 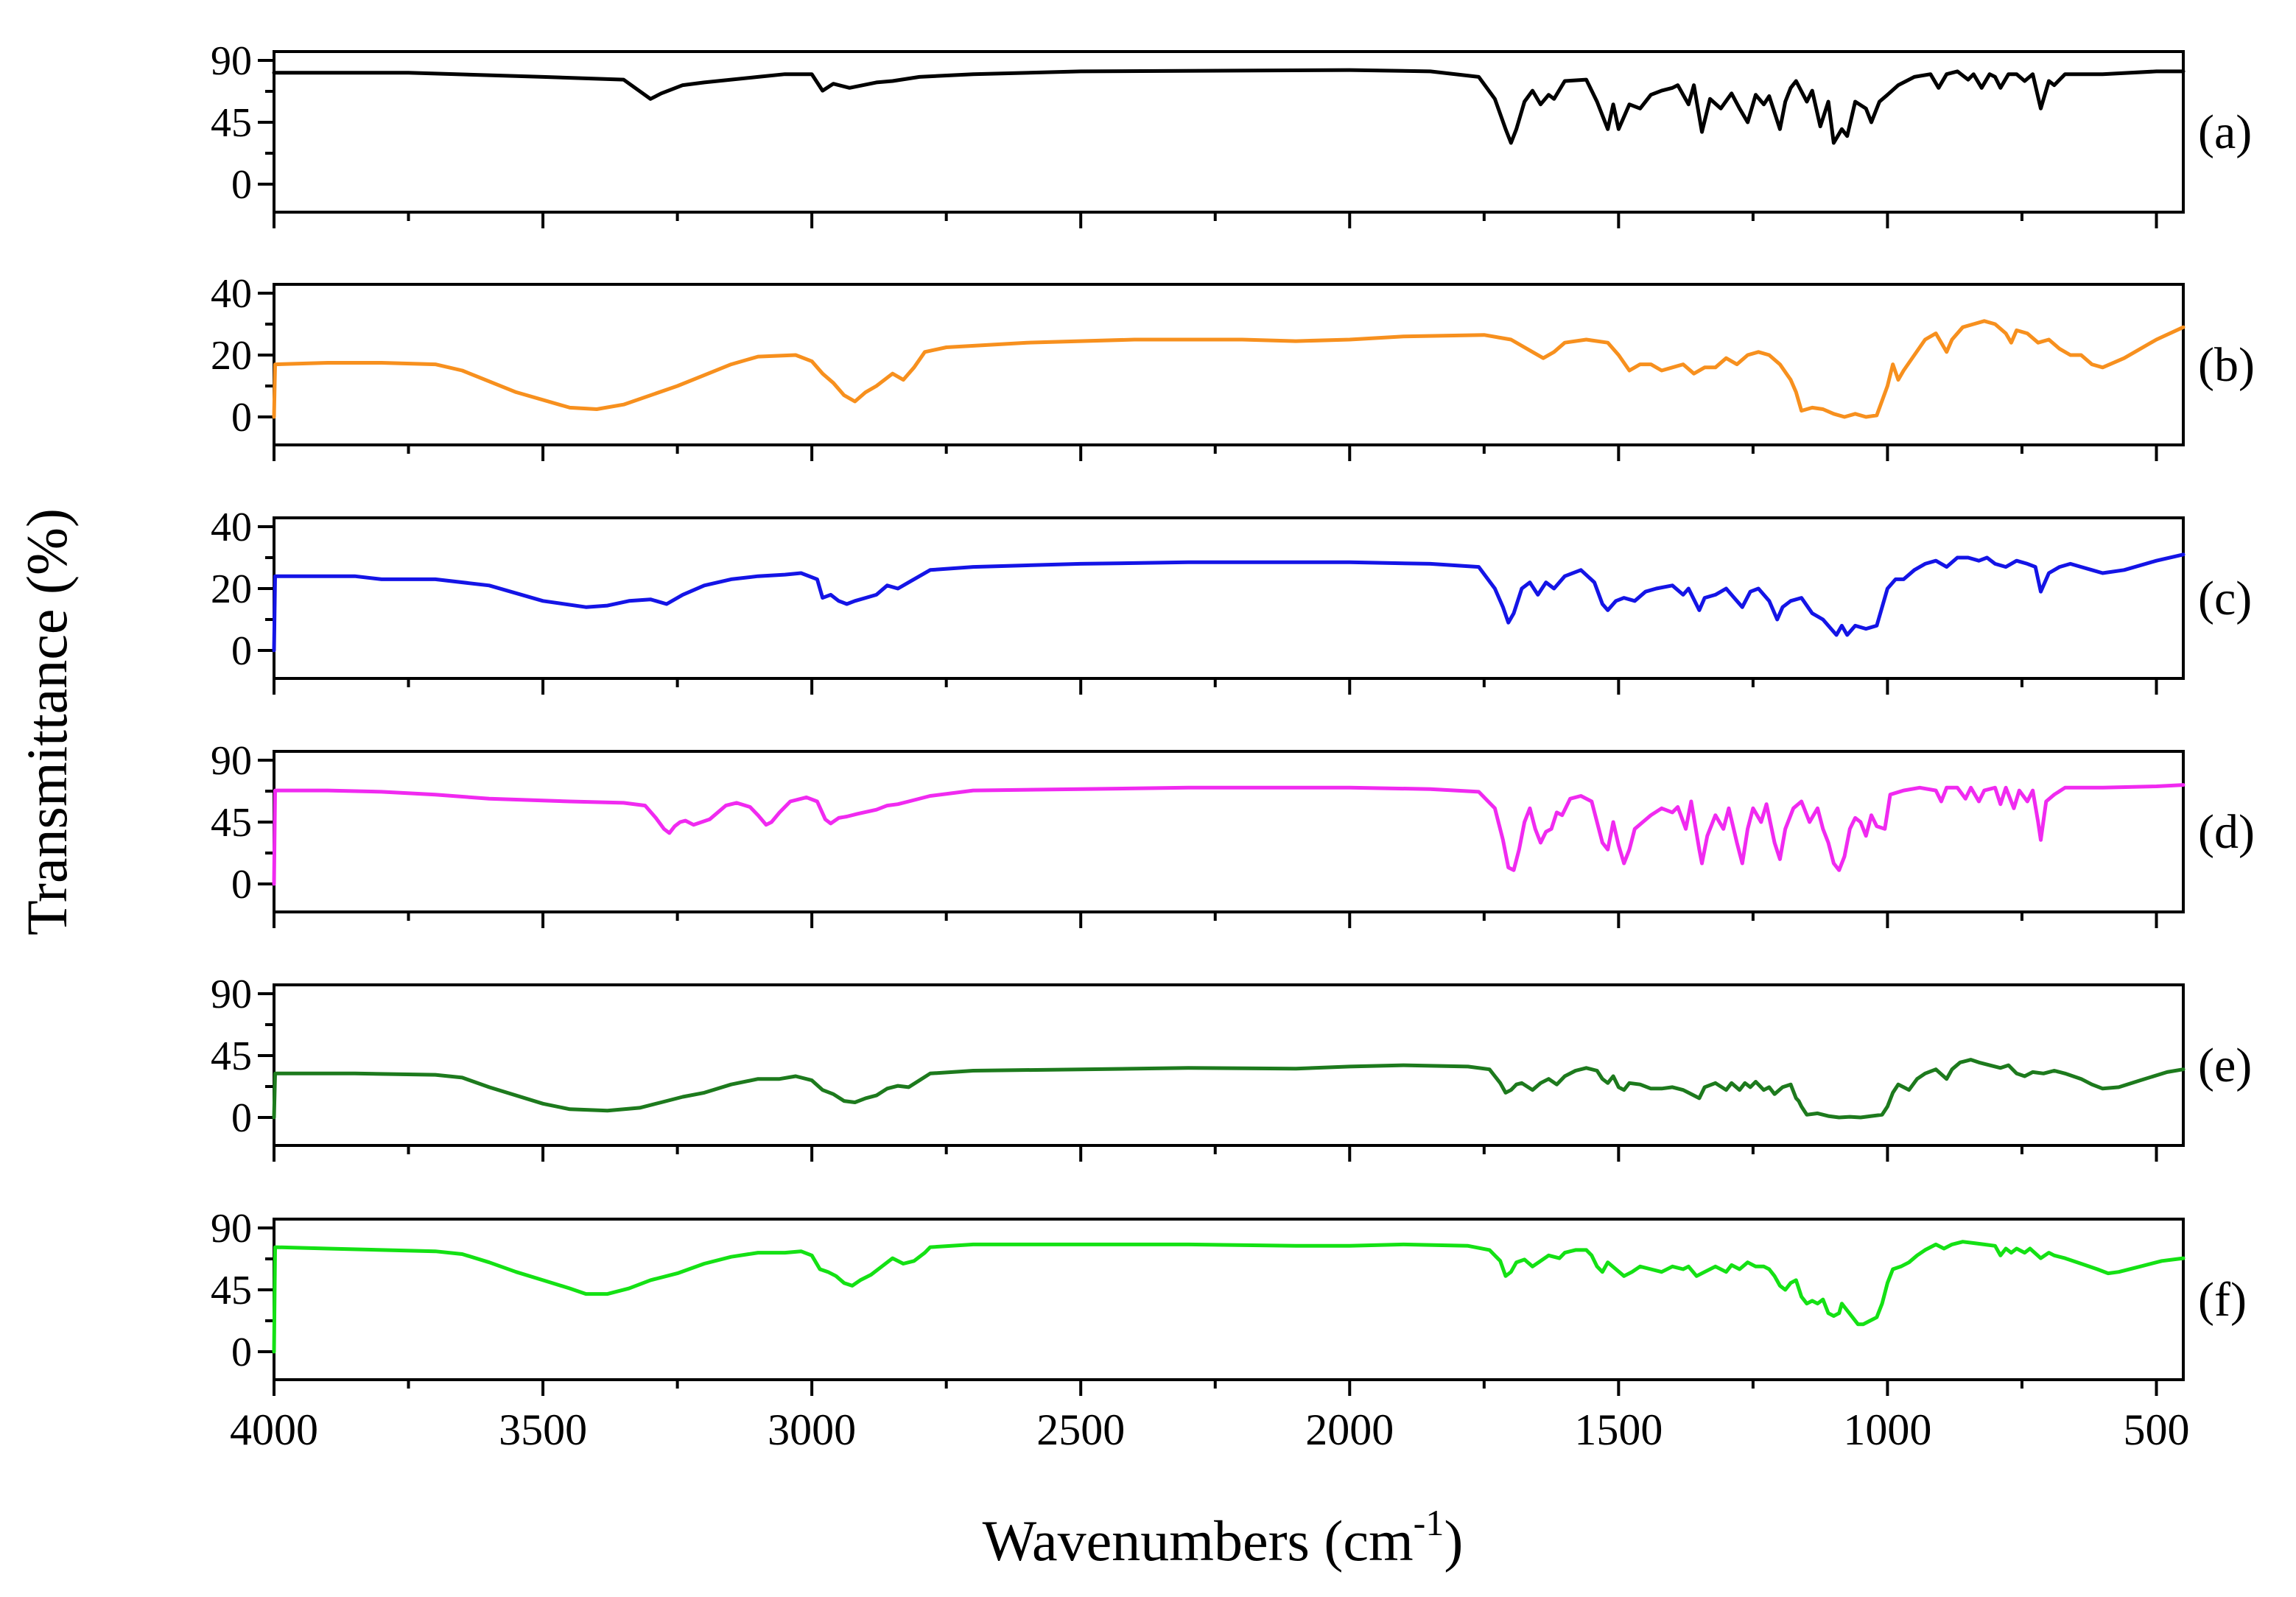 I want to click on panel-label: (d), so click(x=2226, y=832).